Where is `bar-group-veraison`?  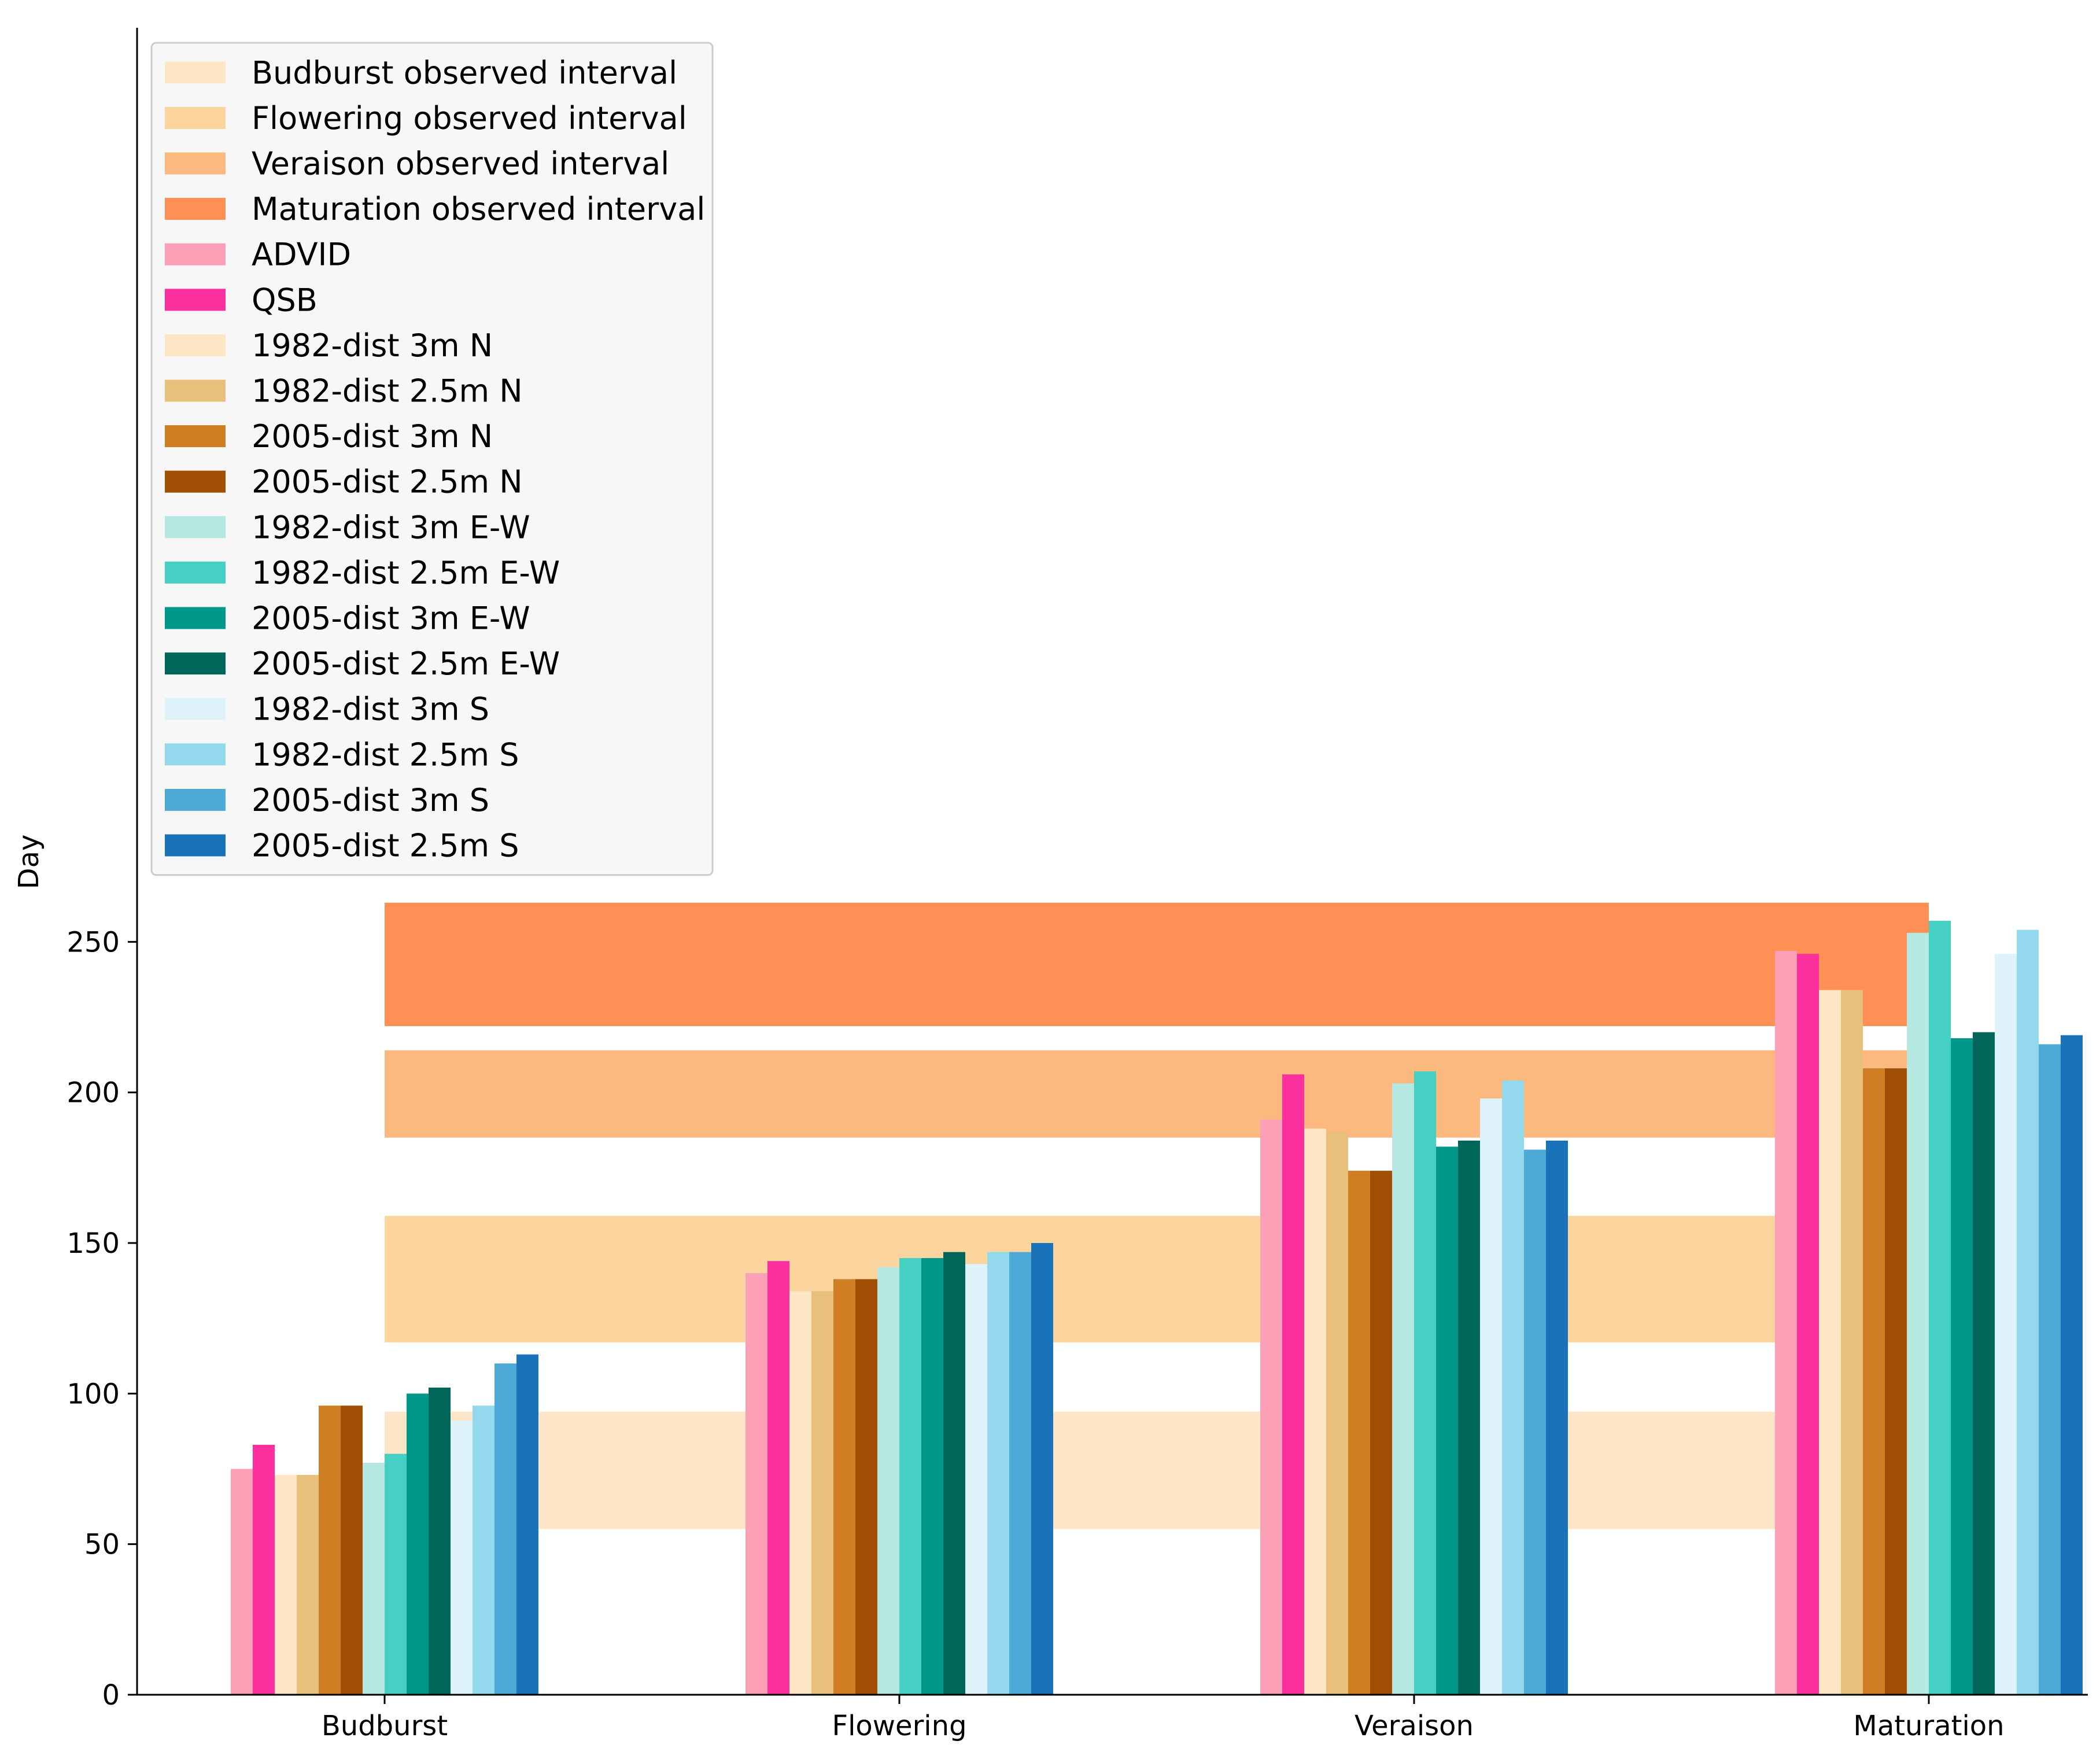 bar-group-veraison is located at coordinates (1414, 1383).